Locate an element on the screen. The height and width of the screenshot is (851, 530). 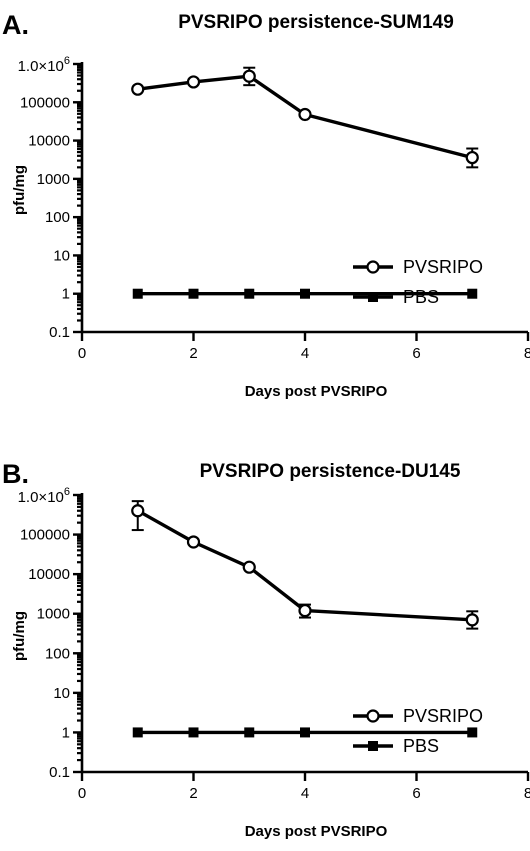
panel-letter: A. is located at coordinates (15, 25).